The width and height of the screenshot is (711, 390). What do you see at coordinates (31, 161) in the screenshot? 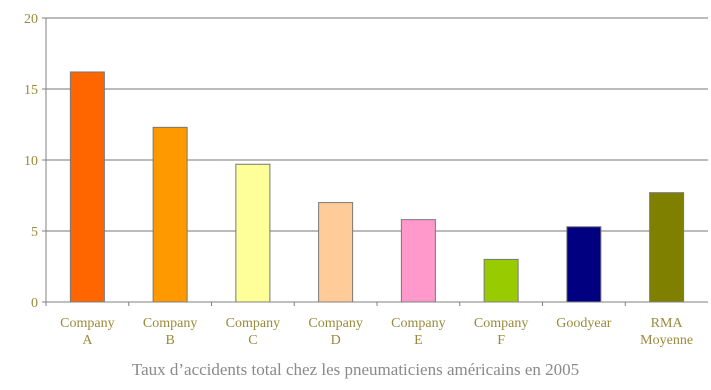
I see `y-tick-label: 10` at bounding box center [31, 161].